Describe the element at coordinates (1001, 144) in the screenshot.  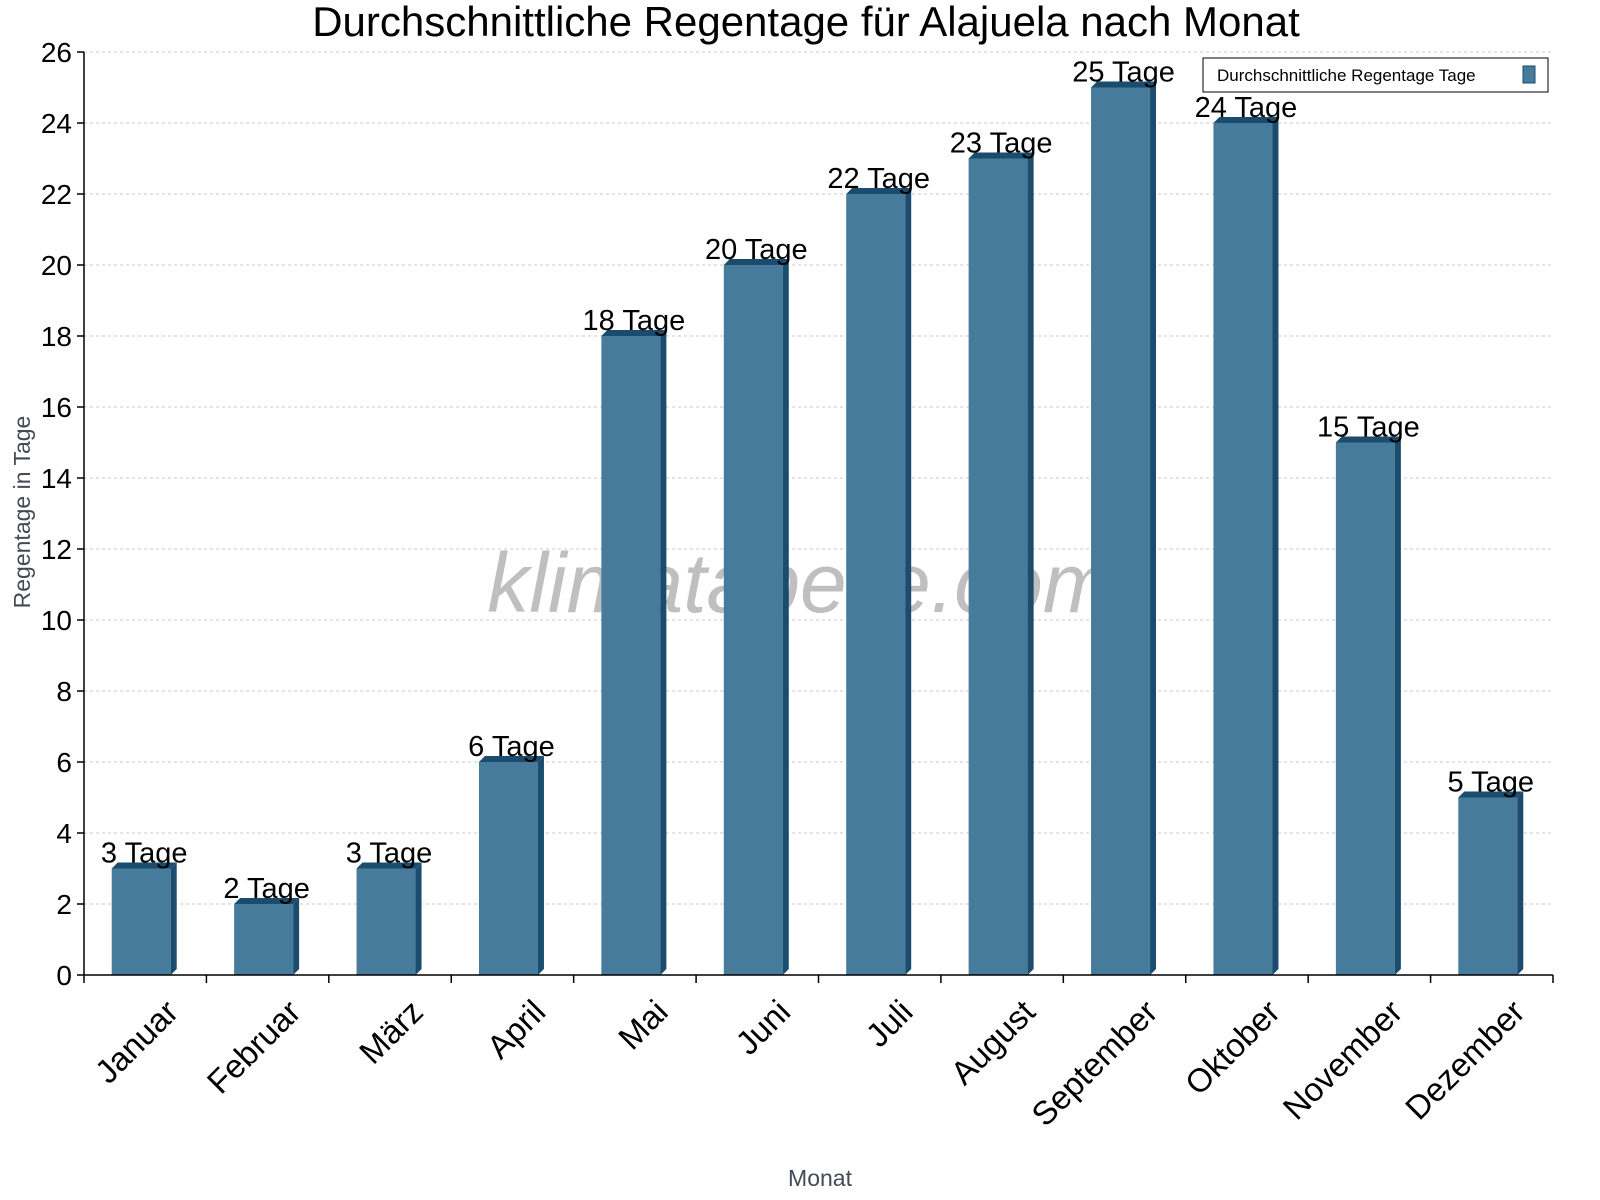
I see `data-label: 23 Tage` at that location.